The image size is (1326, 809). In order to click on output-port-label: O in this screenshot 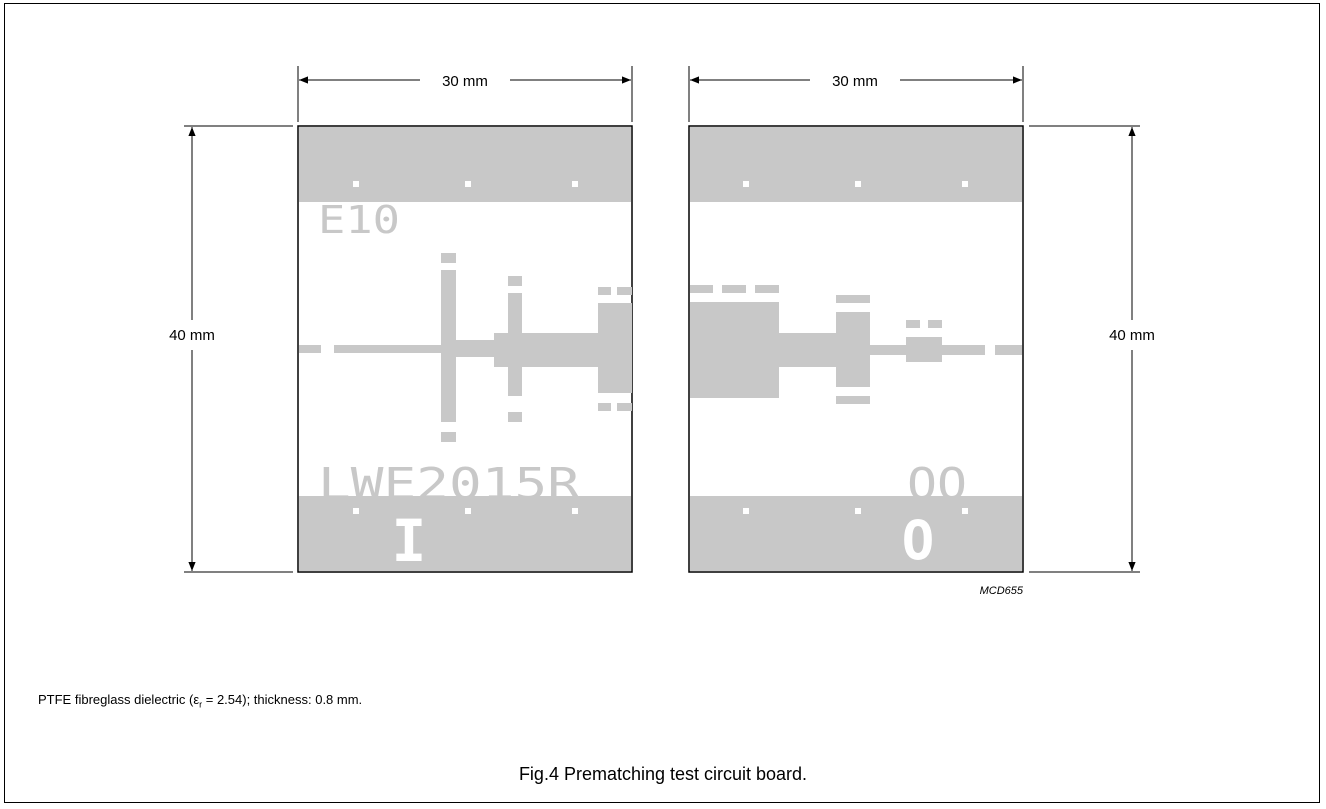, I will do `click(918, 540)`.